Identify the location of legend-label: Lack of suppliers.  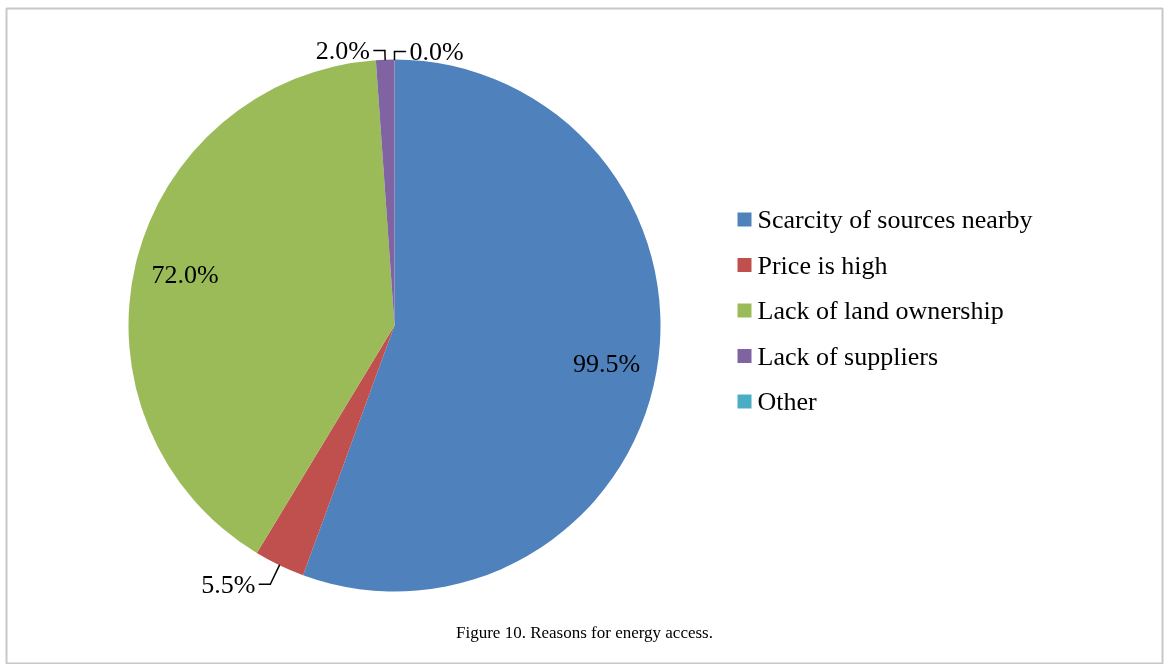
(848, 356).